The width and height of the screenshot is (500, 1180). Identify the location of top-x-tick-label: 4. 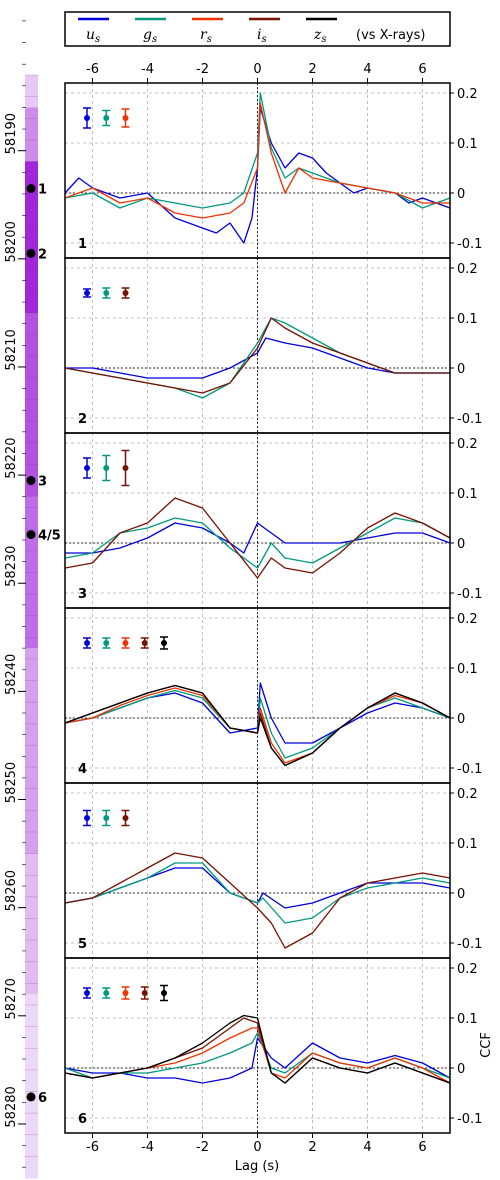
(367, 69).